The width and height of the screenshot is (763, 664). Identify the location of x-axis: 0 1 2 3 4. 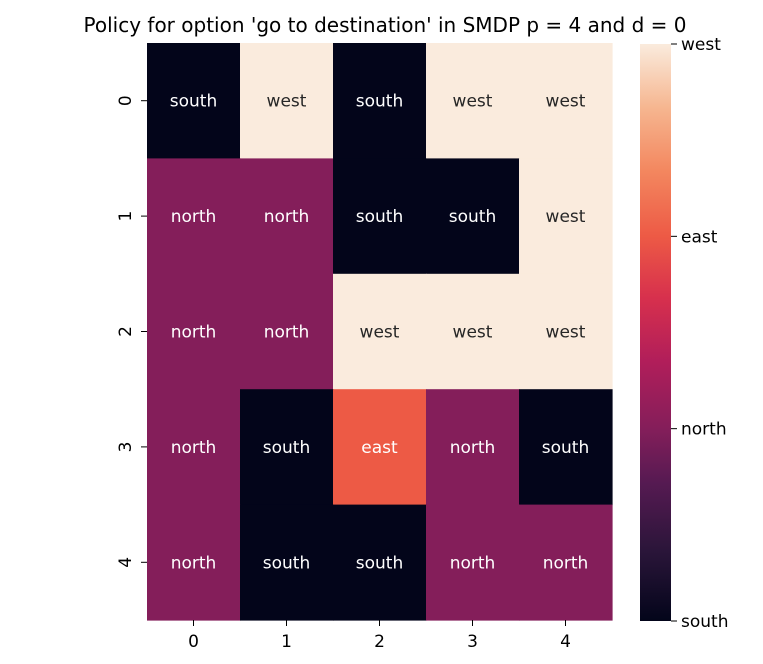
(379, 636).